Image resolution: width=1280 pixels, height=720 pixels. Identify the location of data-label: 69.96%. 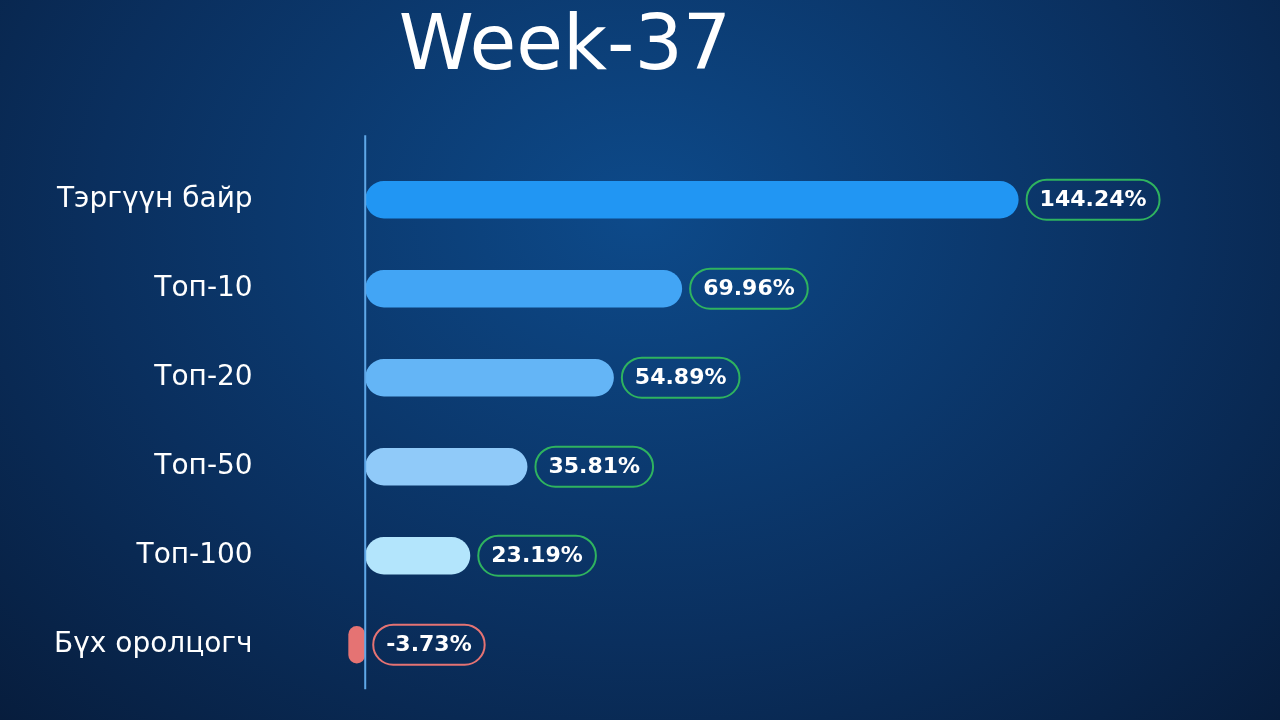
(749, 288).